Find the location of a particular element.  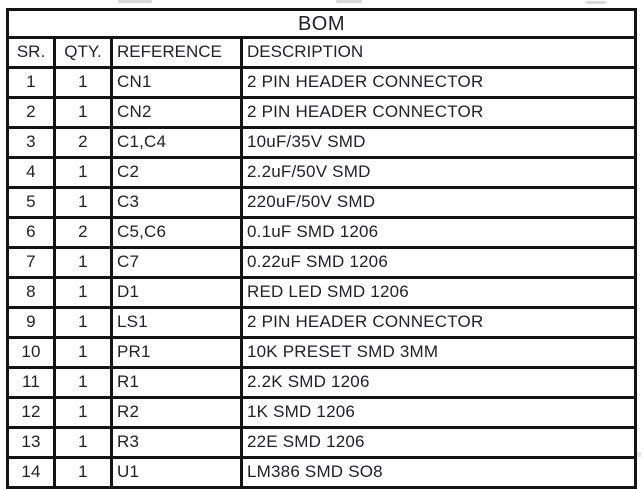

reference-cell: PR1 is located at coordinates (176, 352).